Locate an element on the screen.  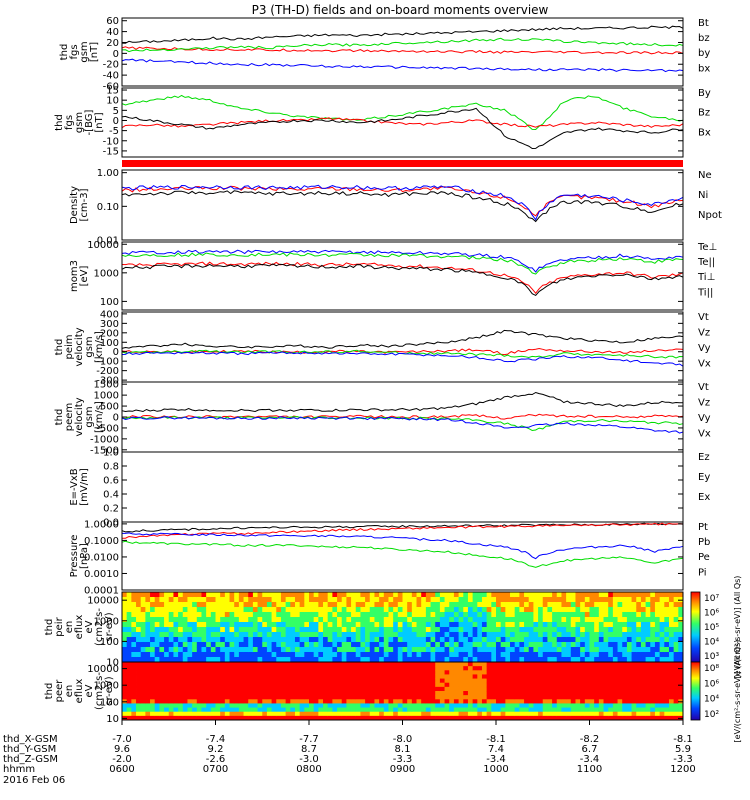
x-tick-label: -8.1 is located at coordinates (683, 739).